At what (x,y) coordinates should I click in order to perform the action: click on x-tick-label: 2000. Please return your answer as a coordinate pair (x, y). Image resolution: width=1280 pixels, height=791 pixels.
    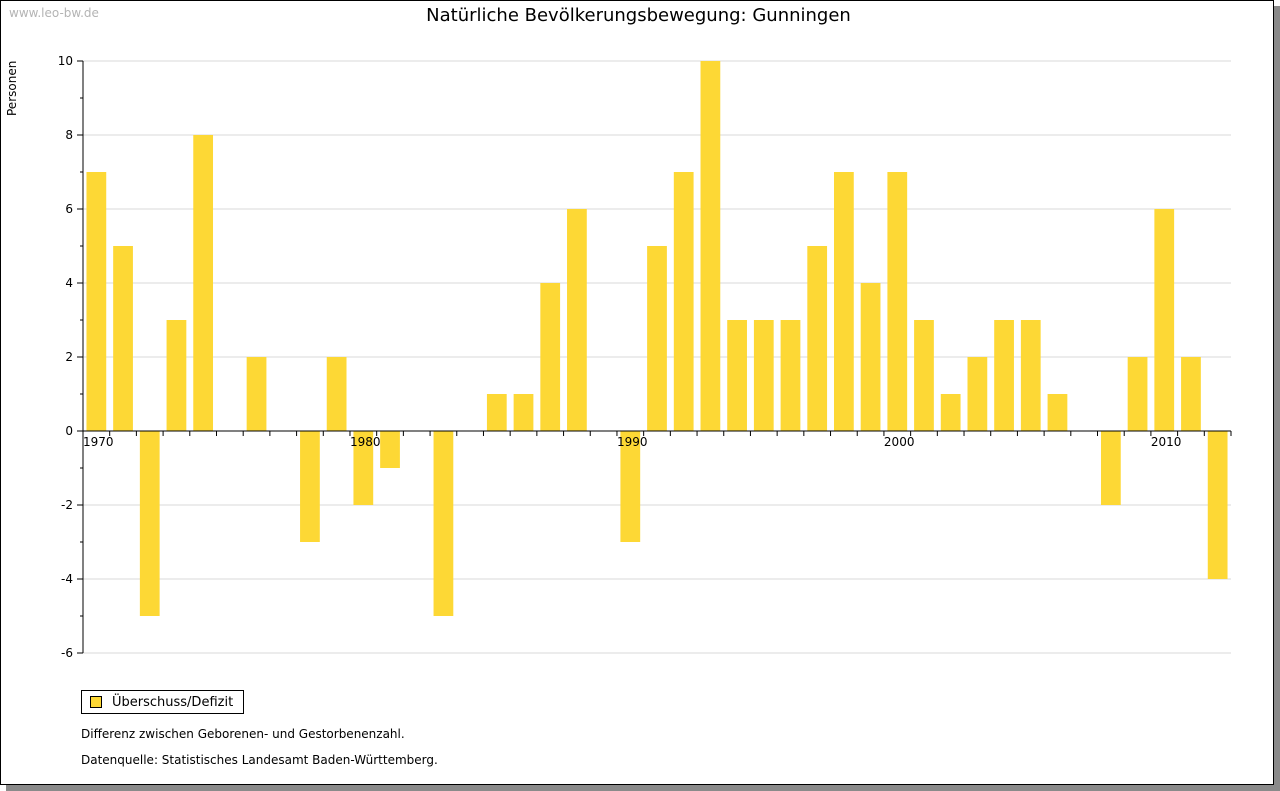
    Looking at the image, I should click on (899, 442).